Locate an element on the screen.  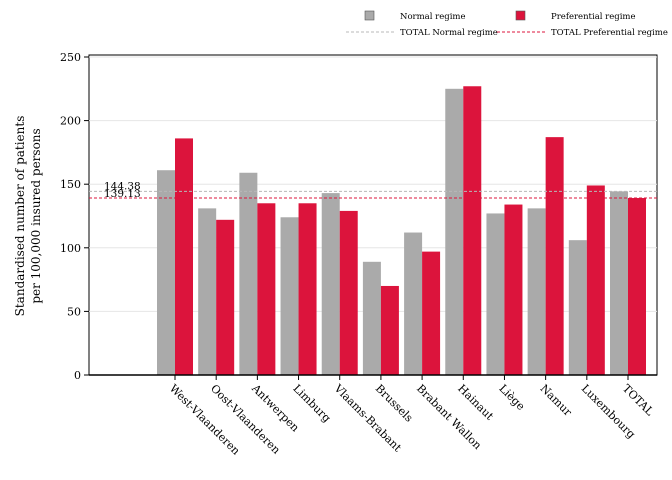
y-tick-label: 200 is located at coordinates (70, 121).